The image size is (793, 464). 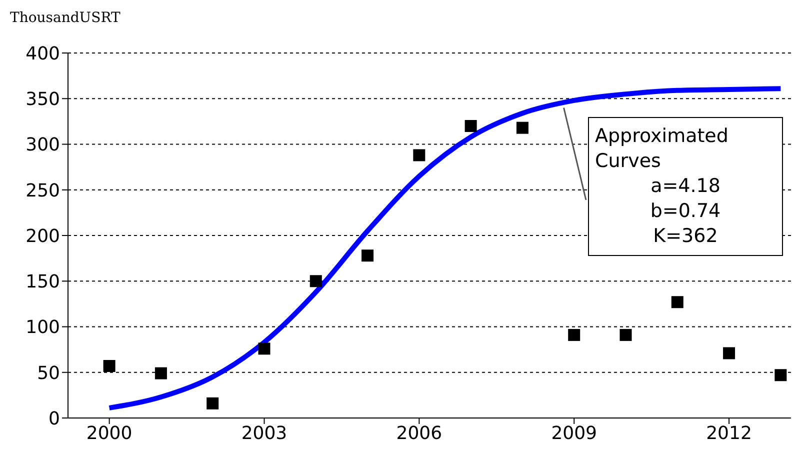 What do you see at coordinates (43, 327) in the screenshot?
I see `y-tick-label: 100` at bounding box center [43, 327].